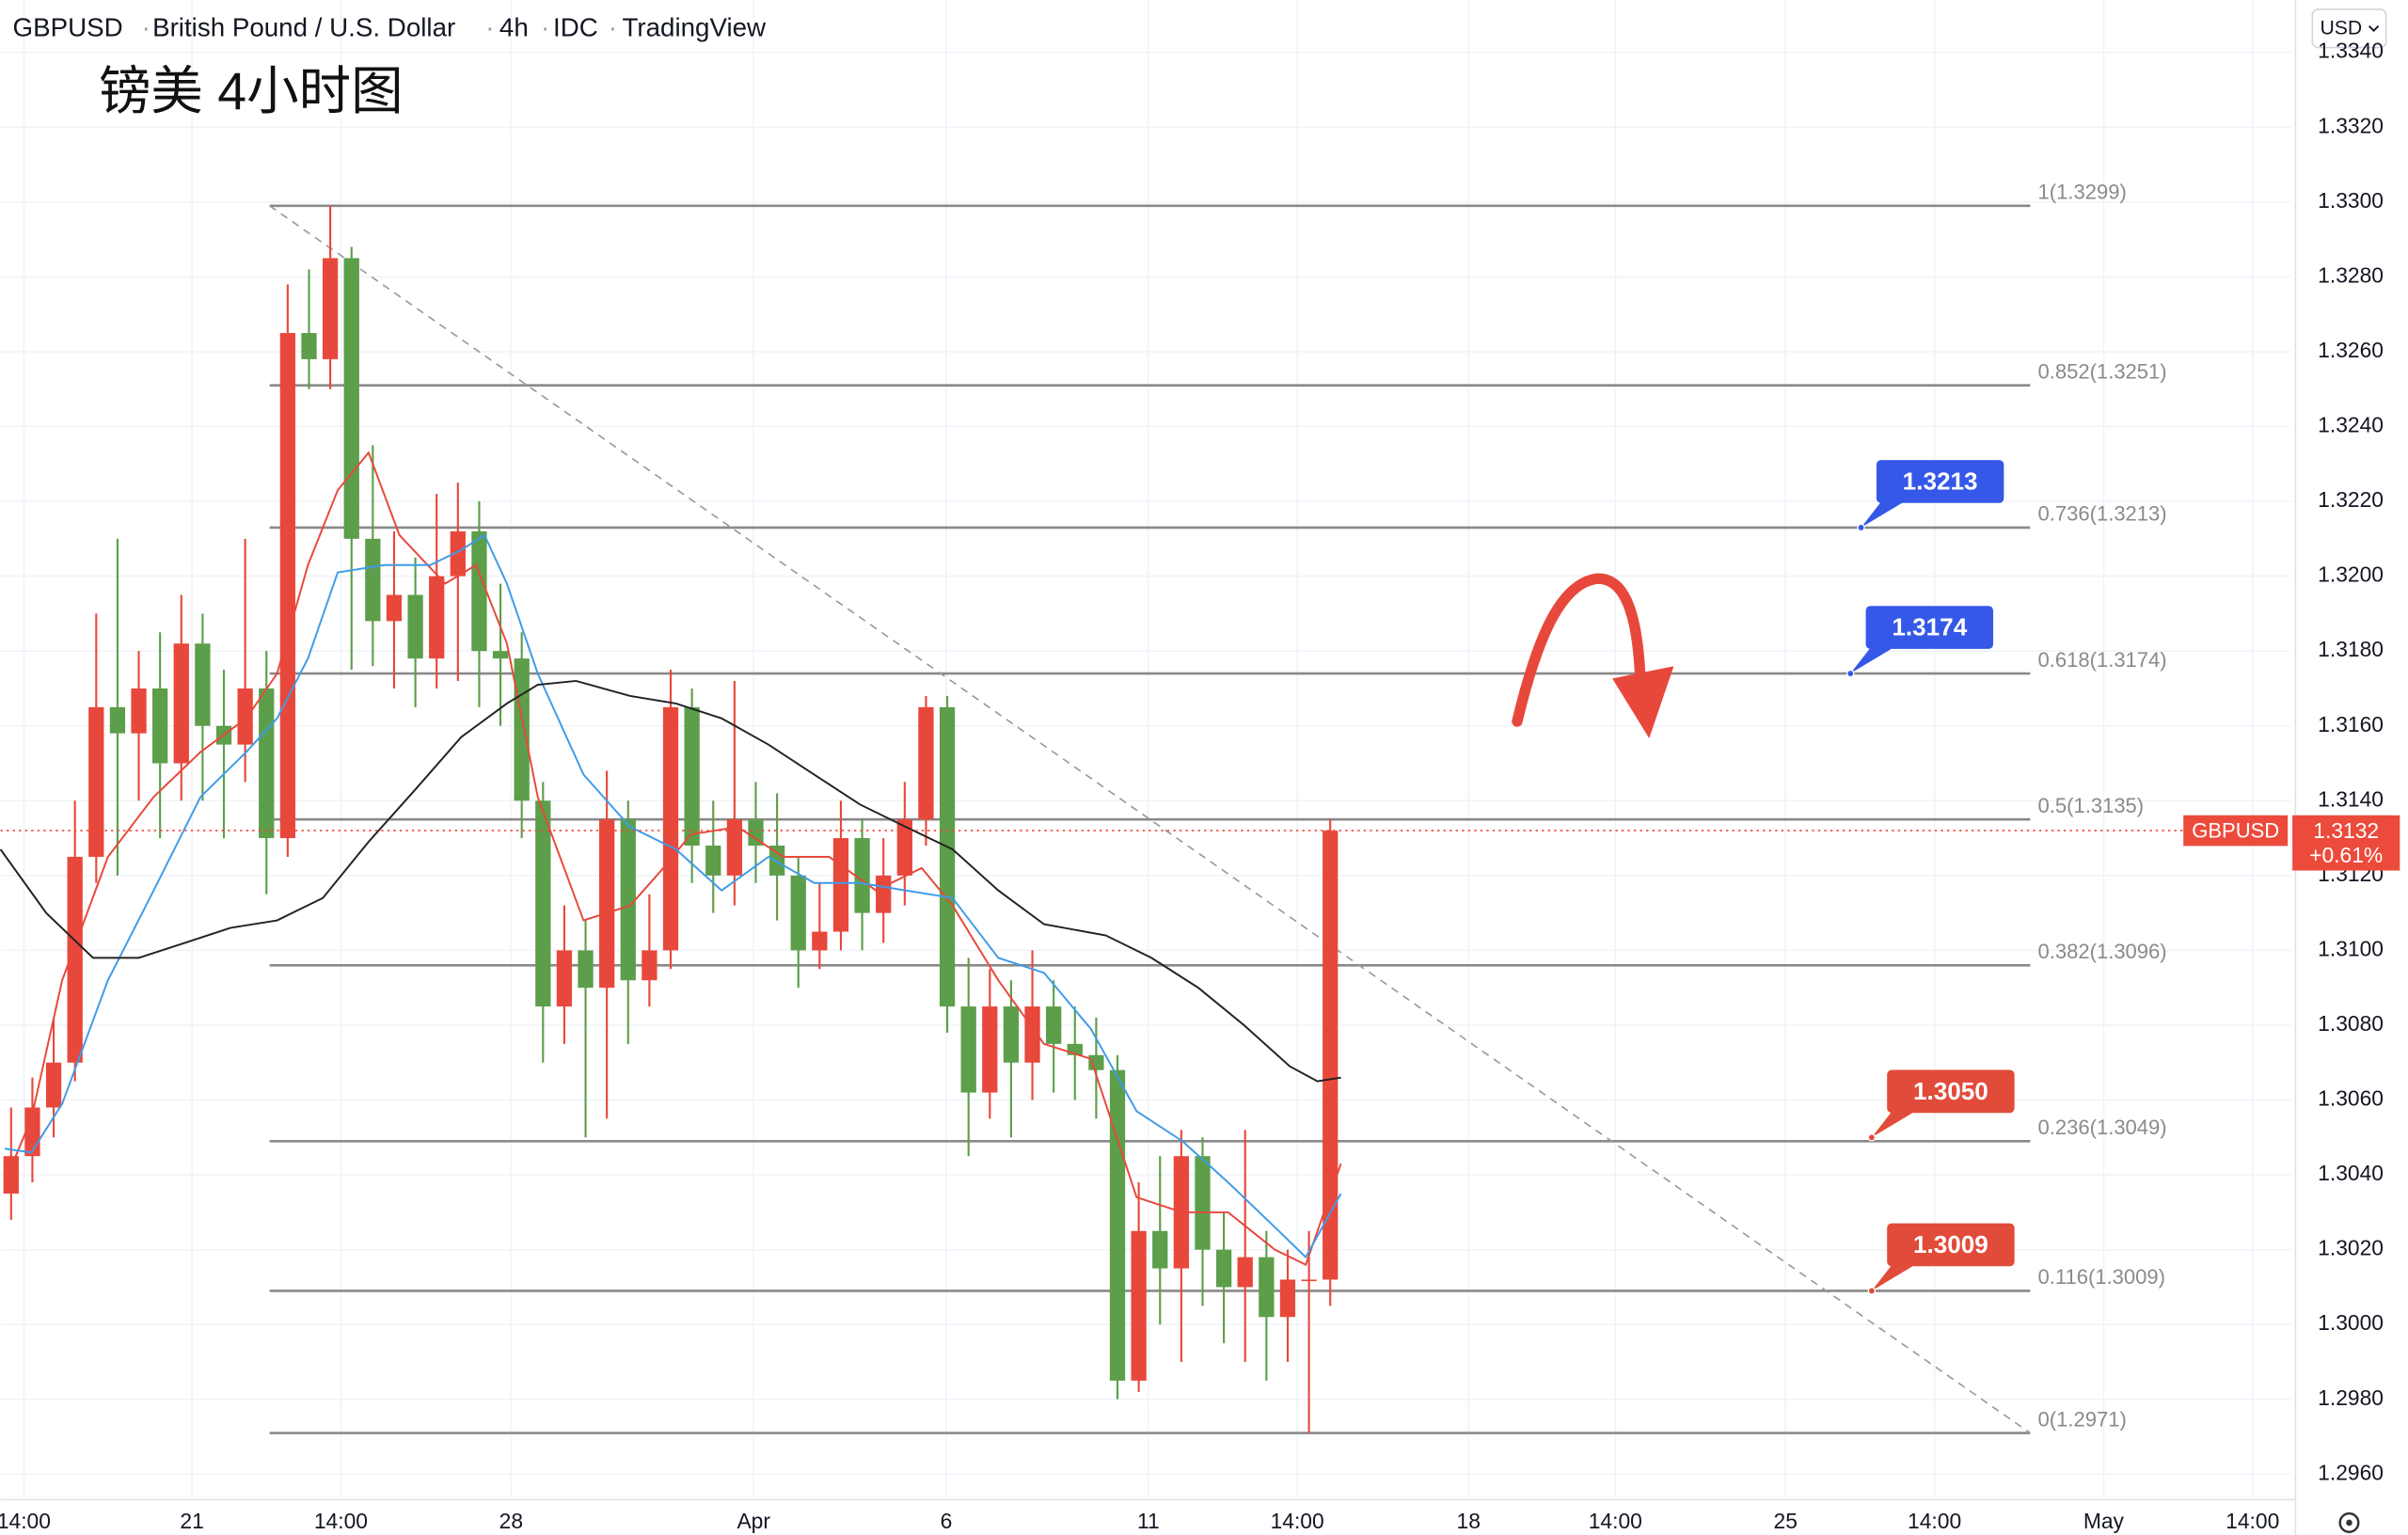  Describe the element at coordinates (1148, 1521) in the screenshot. I see `x-tick-label: 11` at that location.